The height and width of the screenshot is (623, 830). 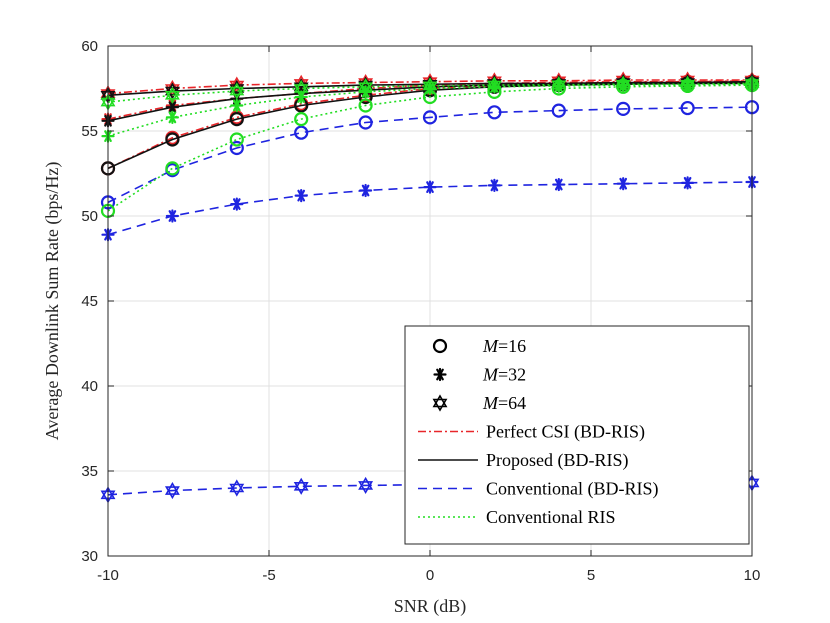 I want to click on x-tick-label: -10, so click(x=108, y=575).